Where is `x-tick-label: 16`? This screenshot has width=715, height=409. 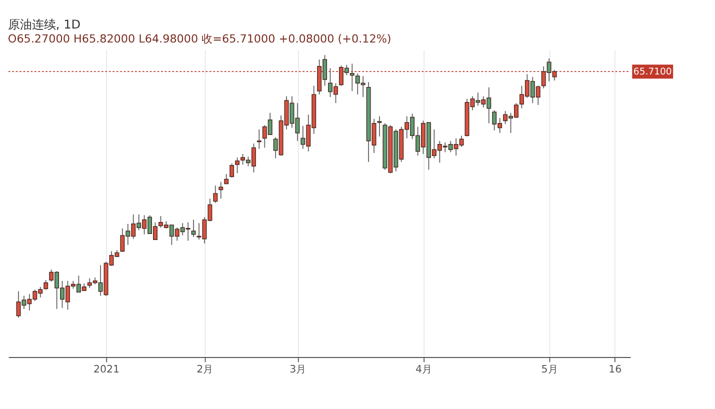 x-tick-label: 16 is located at coordinates (615, 369).